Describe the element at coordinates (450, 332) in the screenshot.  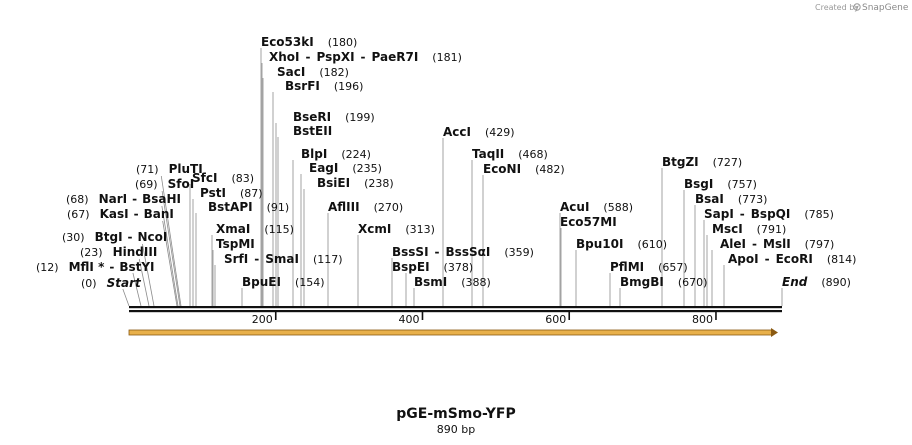
I see `feature-bar` at that location.